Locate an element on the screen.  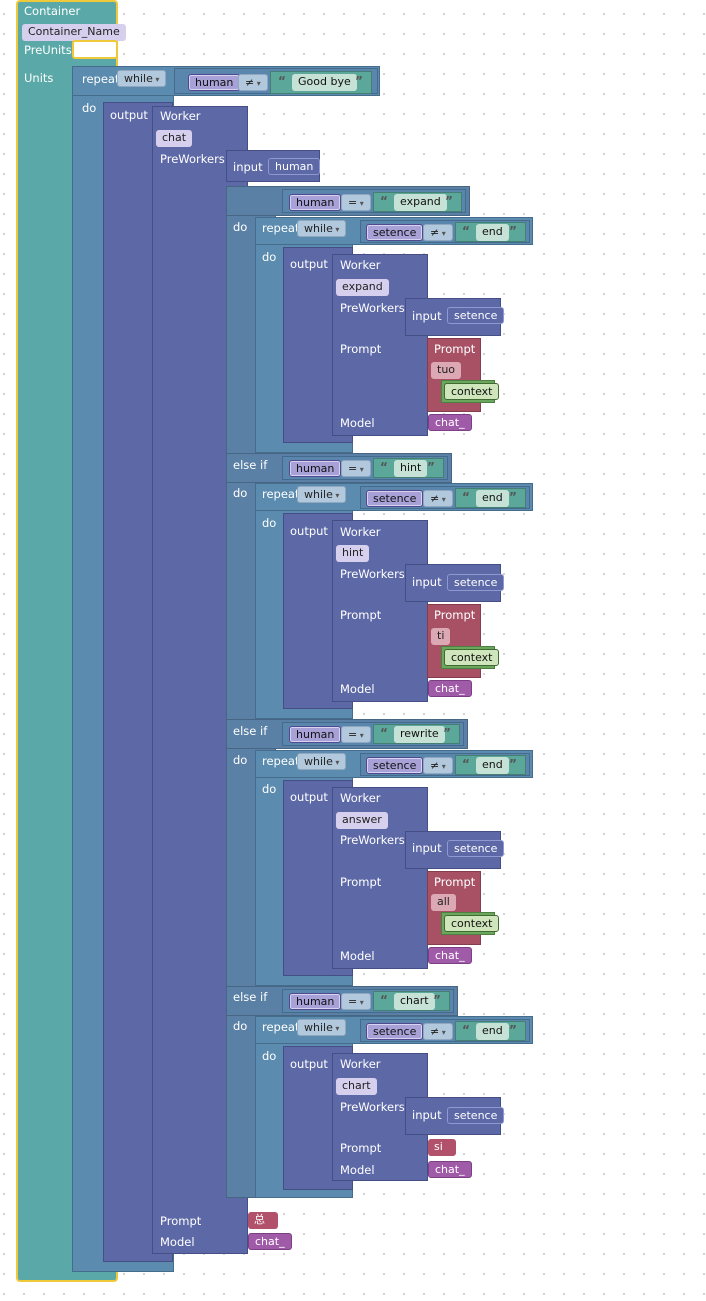
branch-1-loop-op: ≠ is located at coordinates (438, 232).